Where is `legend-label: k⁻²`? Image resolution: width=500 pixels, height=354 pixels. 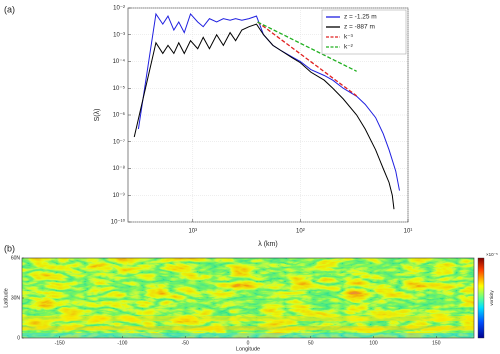
legend-label: k⁻² is located at coordinates (349, 47).